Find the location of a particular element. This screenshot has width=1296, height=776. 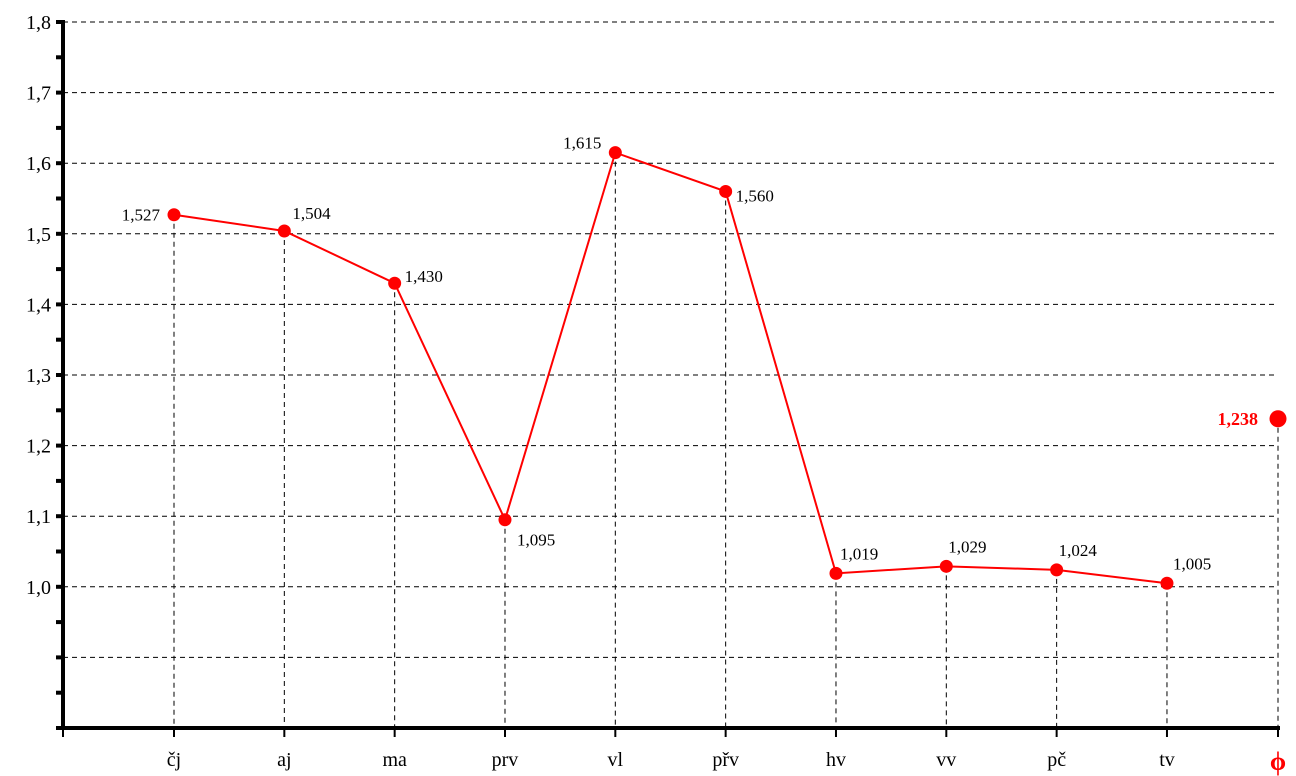

x-category-label: hv is located at coordinates (836, 760).